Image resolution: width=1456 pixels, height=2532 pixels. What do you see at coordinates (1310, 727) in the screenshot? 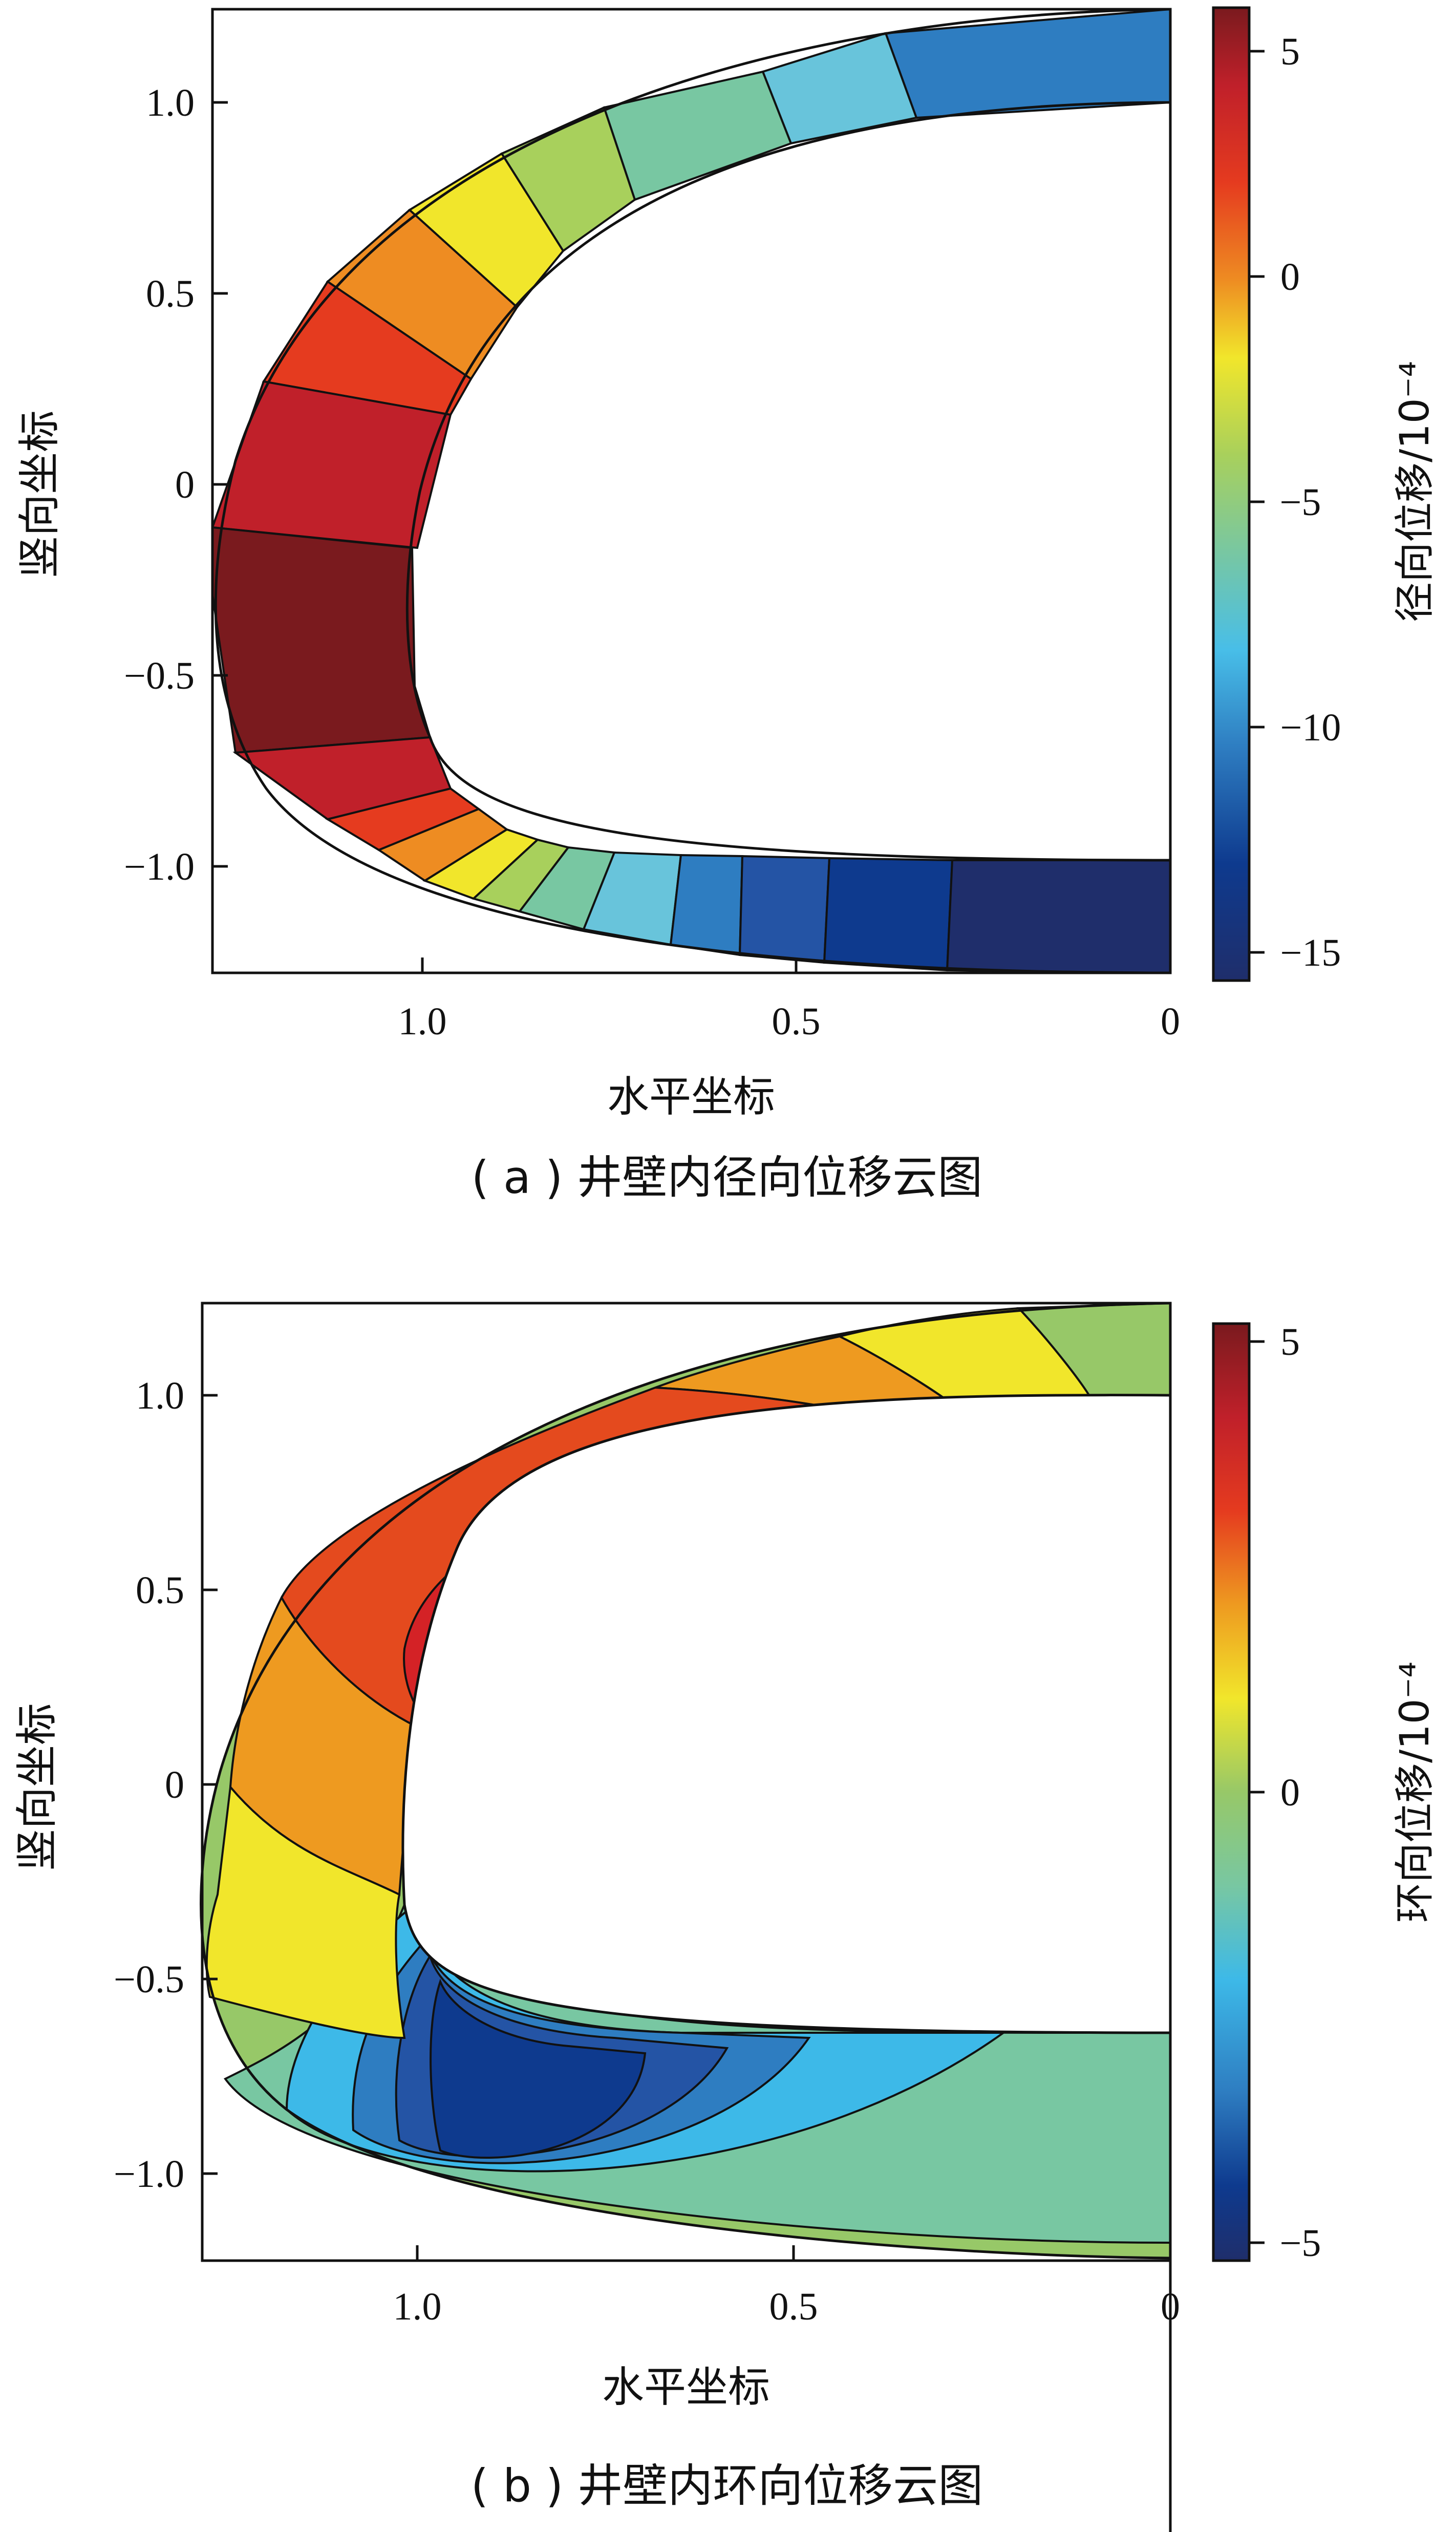
I see `colorbar-tick-a-4: −10` at bounding box center [1310, 727].